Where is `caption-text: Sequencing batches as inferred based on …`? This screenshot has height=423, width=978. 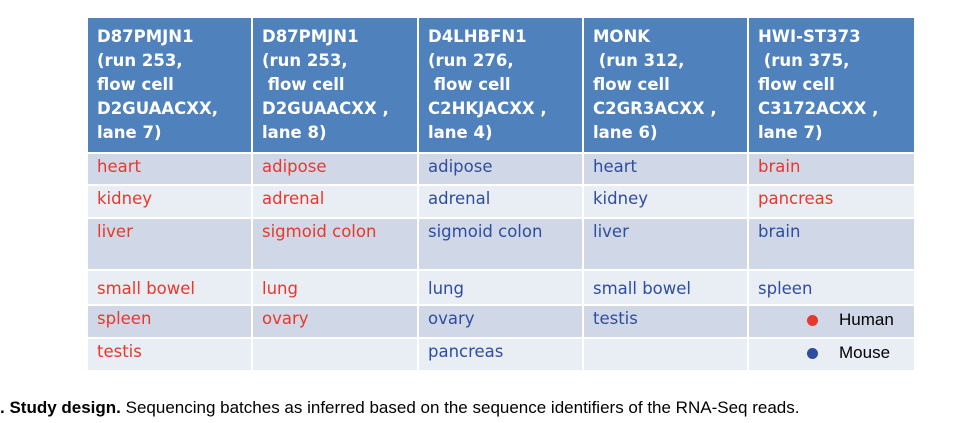 caption-text: Sequencing batches as inferred based on … is located at coordinates (460, 407).